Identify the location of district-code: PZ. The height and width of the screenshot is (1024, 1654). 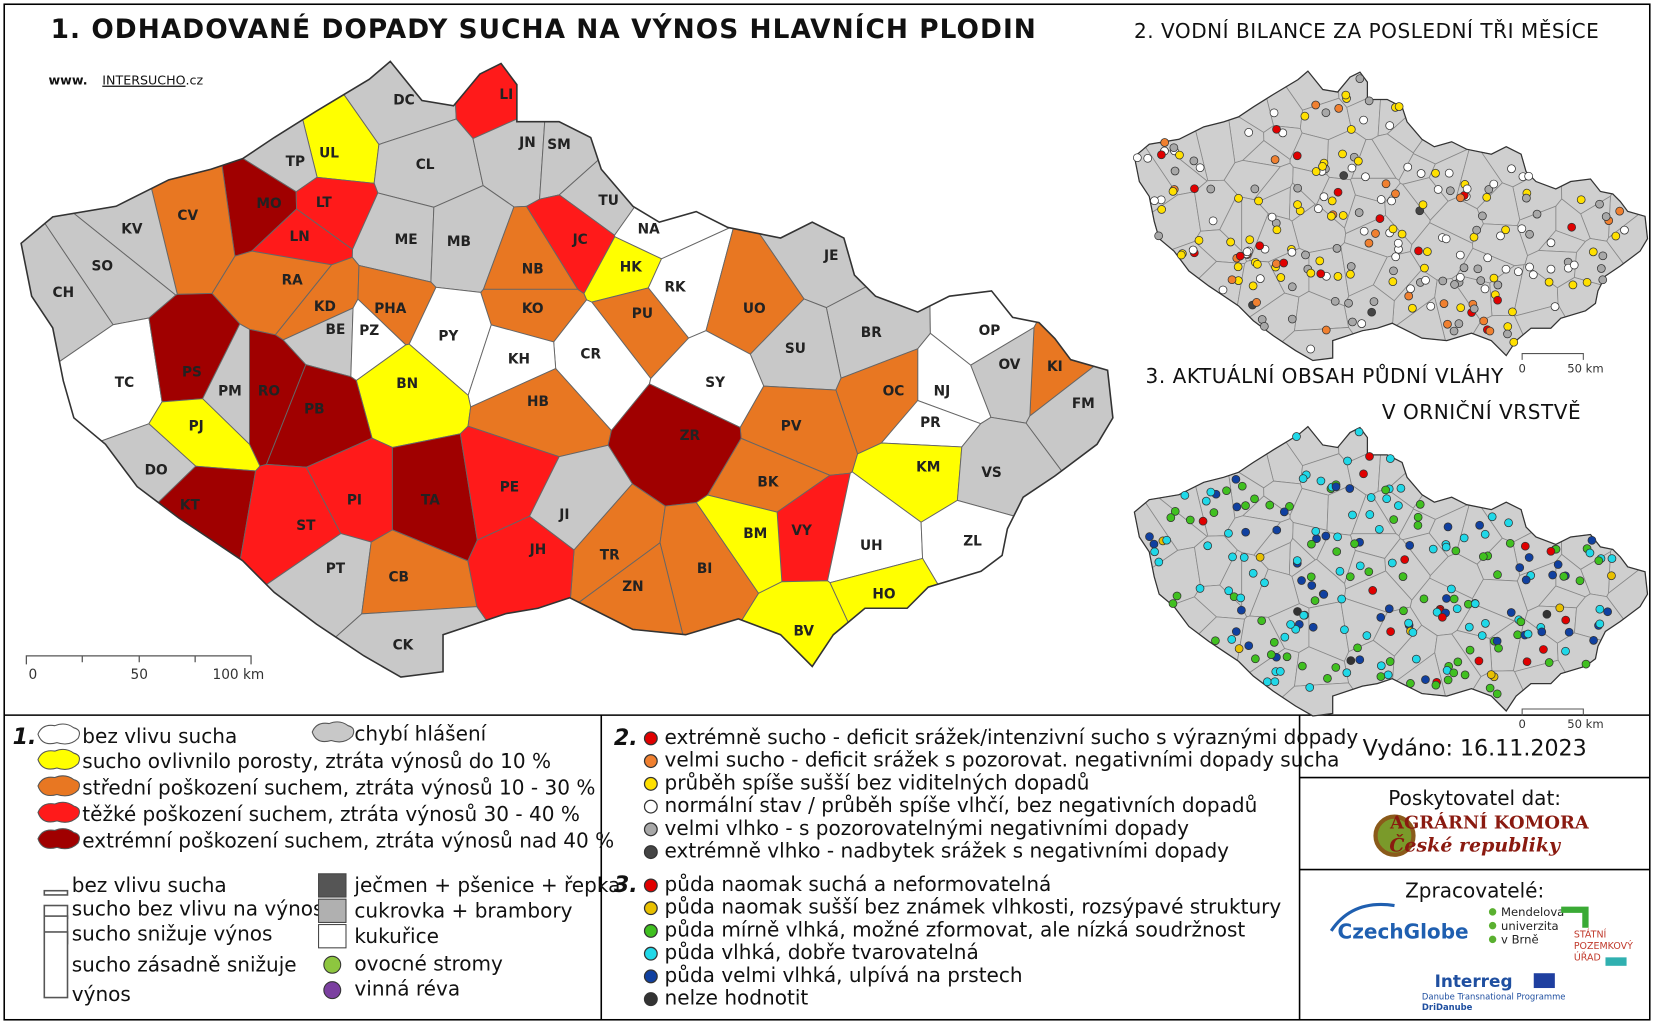
(369, 331).